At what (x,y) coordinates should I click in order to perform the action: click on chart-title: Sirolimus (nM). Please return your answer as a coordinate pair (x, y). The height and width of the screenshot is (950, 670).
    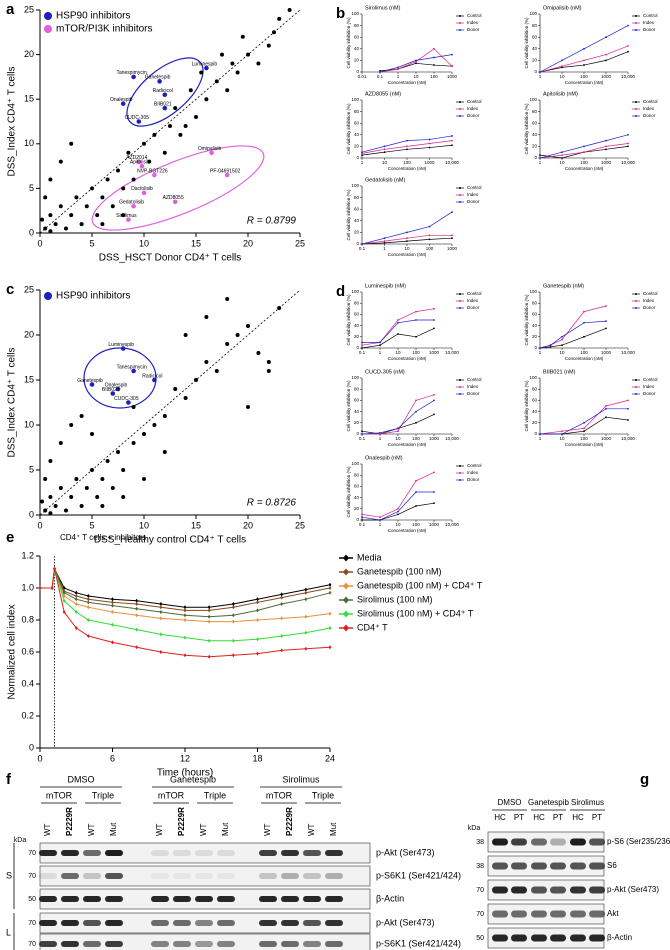
    Looking at the image, I should click on (383, 8).